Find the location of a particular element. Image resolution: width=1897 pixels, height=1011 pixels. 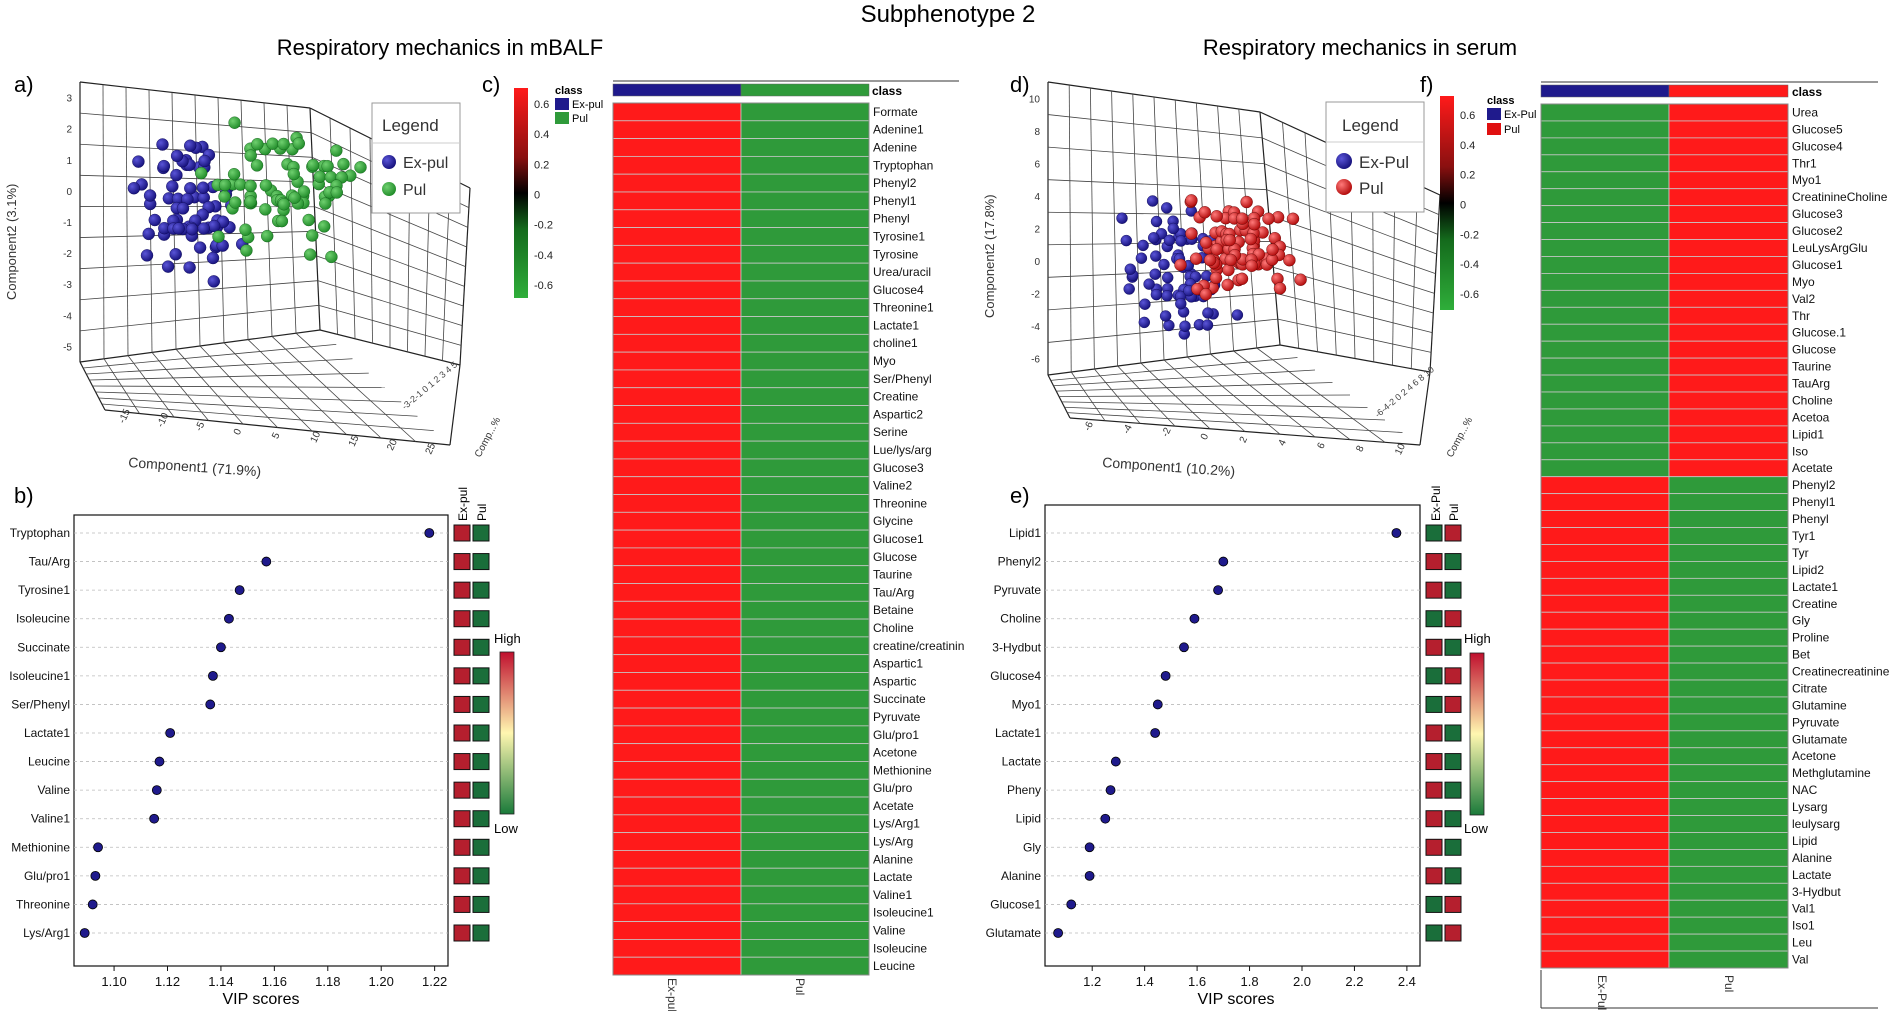

heatmap-f-row-label: NAC is located at coordinates (1805, 790).